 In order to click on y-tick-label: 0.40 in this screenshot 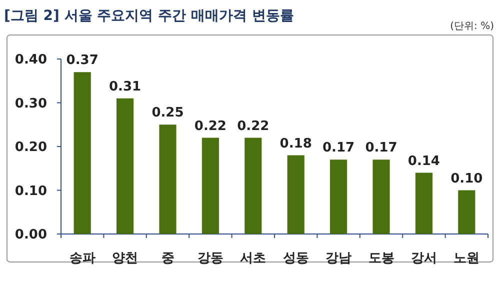, I will do `click(30, 60)`.